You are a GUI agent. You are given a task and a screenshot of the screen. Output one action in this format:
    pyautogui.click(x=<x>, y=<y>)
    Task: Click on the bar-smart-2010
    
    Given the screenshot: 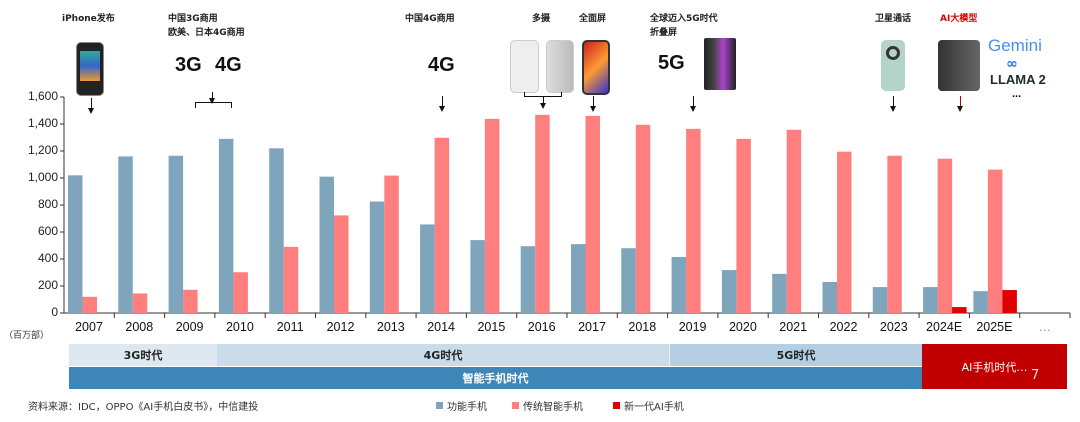 What is the action you would take?
    pyautogui.click(x=240, y=292)
    